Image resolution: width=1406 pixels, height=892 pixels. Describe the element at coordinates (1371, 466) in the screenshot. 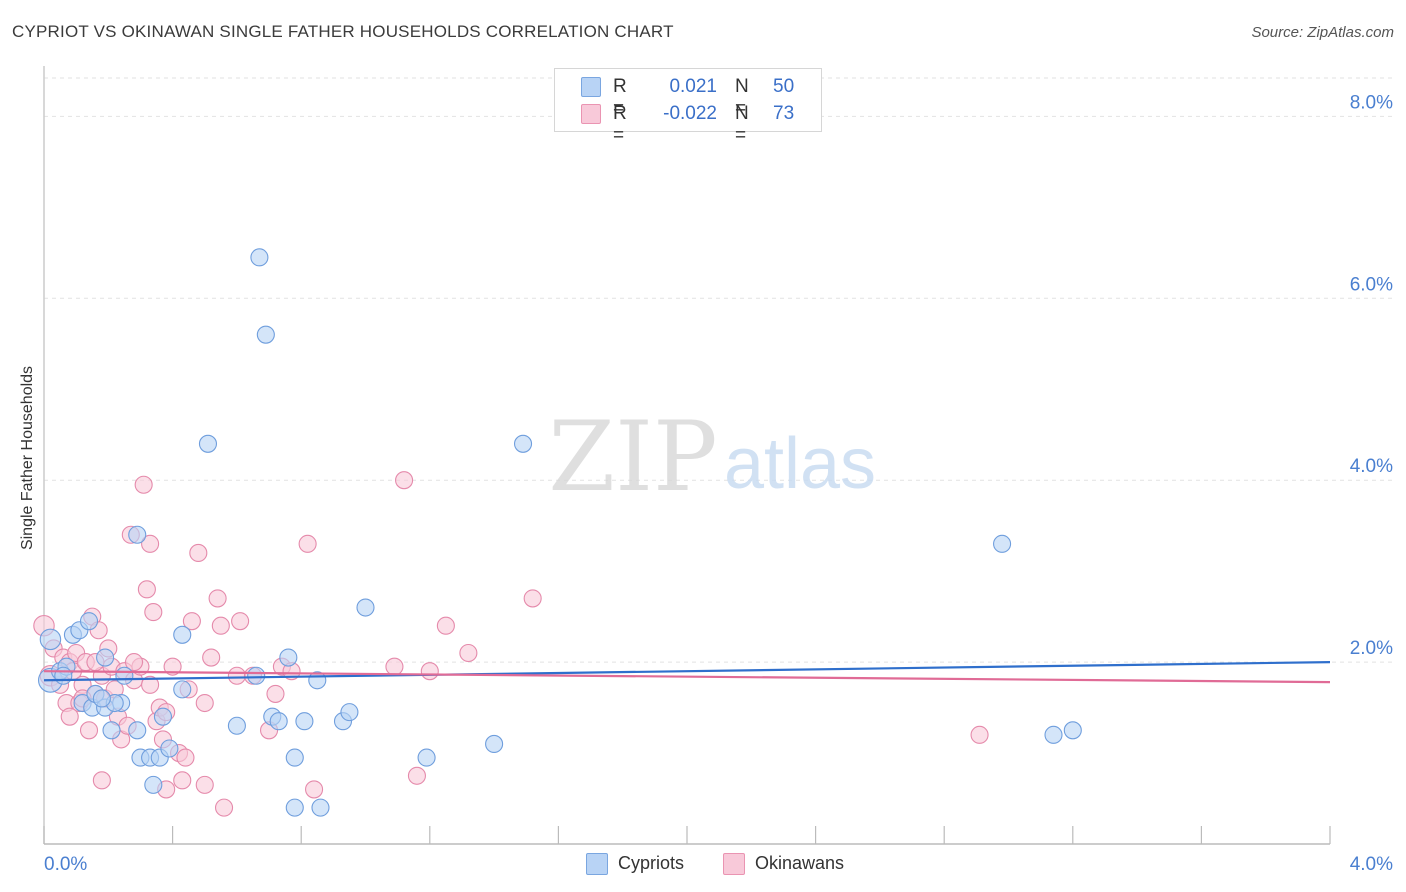

I see `y-tick-label: 4.0%` at that location.